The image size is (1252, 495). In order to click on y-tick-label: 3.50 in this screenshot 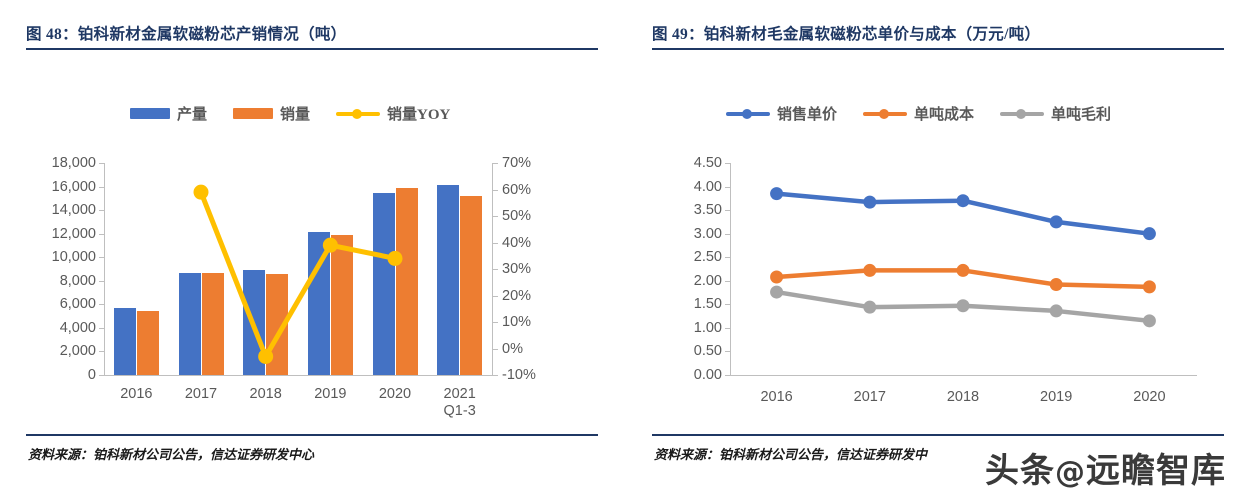, I will do `click(707, 210)`.